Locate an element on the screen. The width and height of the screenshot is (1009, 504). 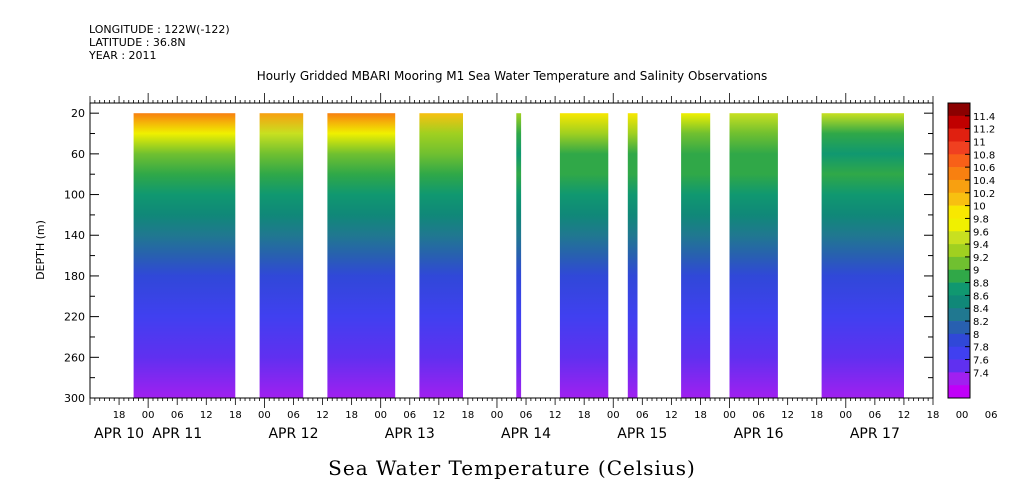
colorbar-label: 8.8 is located at coordinates (981, 284).